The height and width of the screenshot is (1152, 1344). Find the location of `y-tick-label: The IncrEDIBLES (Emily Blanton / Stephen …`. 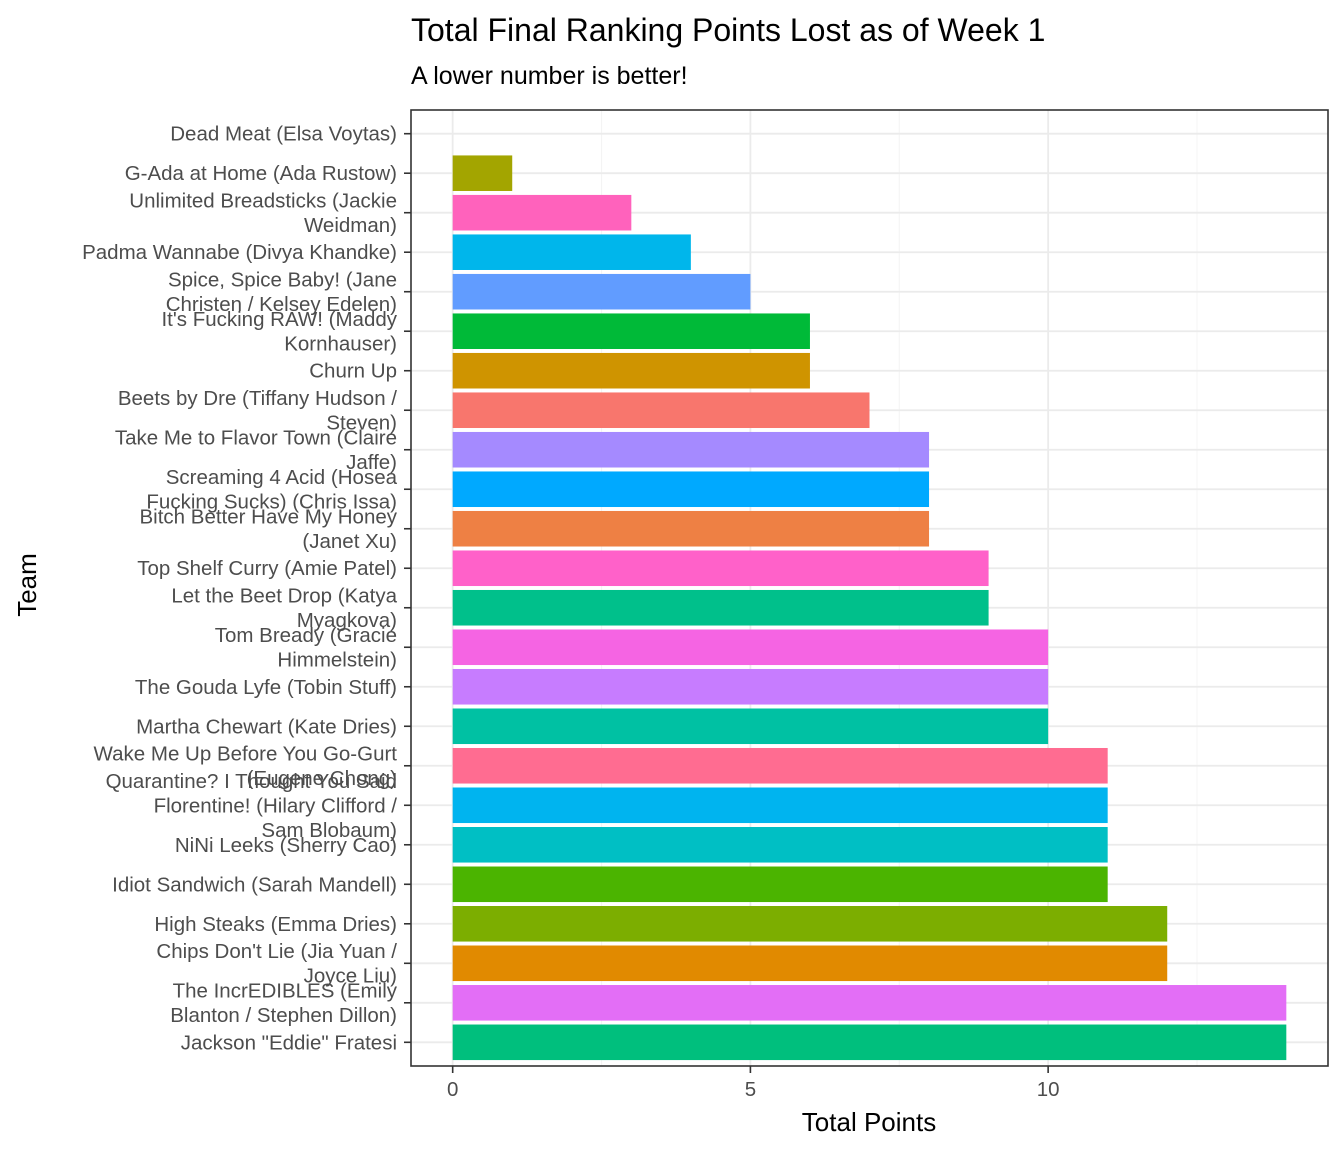

y-tick-label: The IncrEDIBLES (Emily Blanton / Stephen … is located at coordinates (284, 1004).